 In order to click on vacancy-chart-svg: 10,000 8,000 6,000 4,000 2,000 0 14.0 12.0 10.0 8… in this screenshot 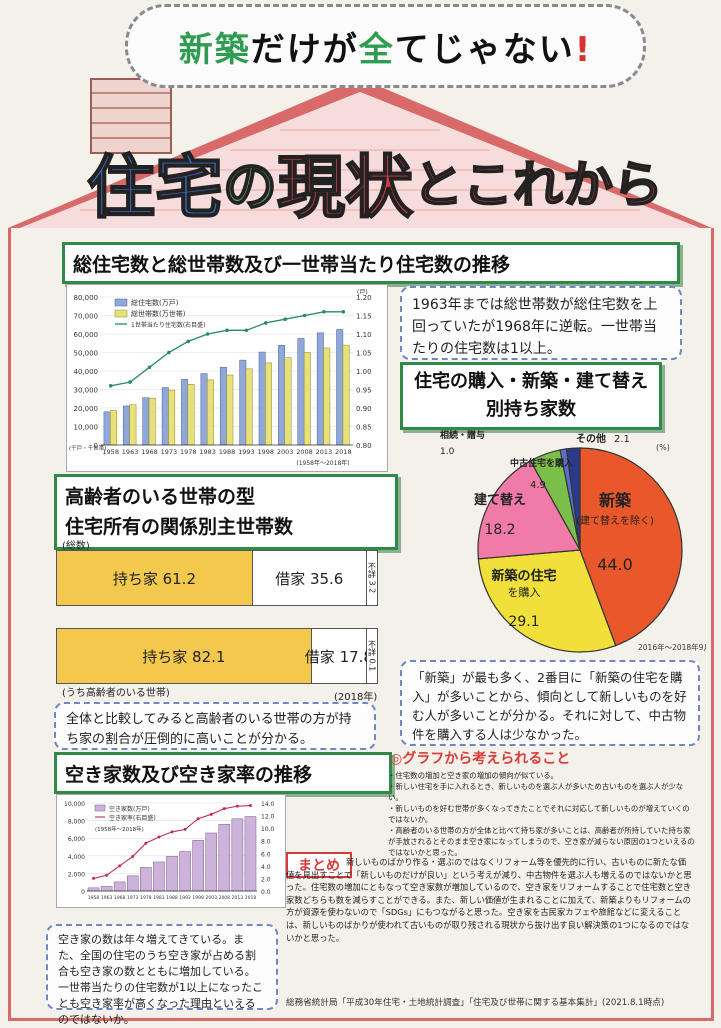, I will do `click(169, 851)`.